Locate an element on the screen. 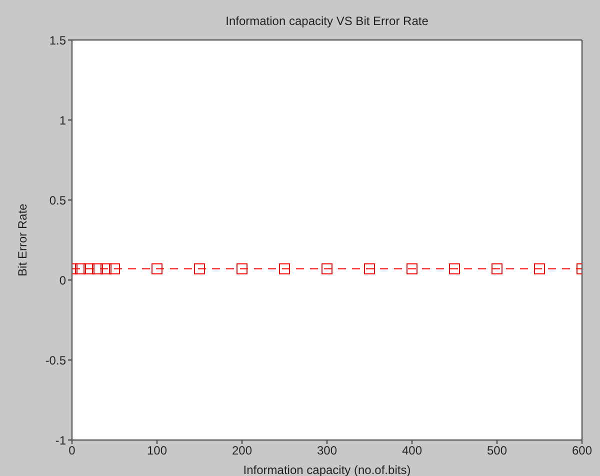  x-tick-label: 300 is located at coordinates (327, 451).